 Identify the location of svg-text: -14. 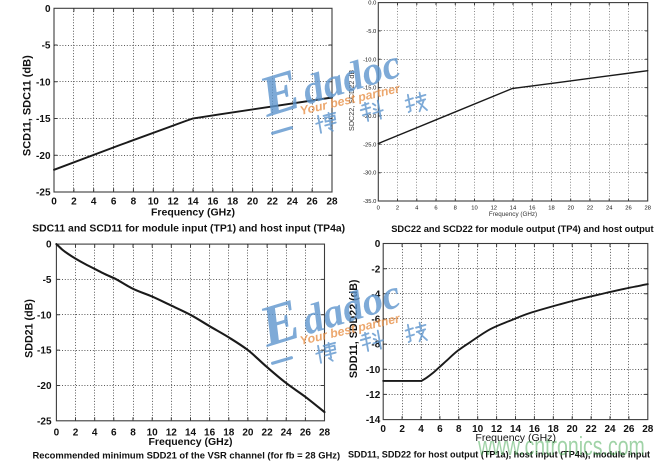
(373, 420).